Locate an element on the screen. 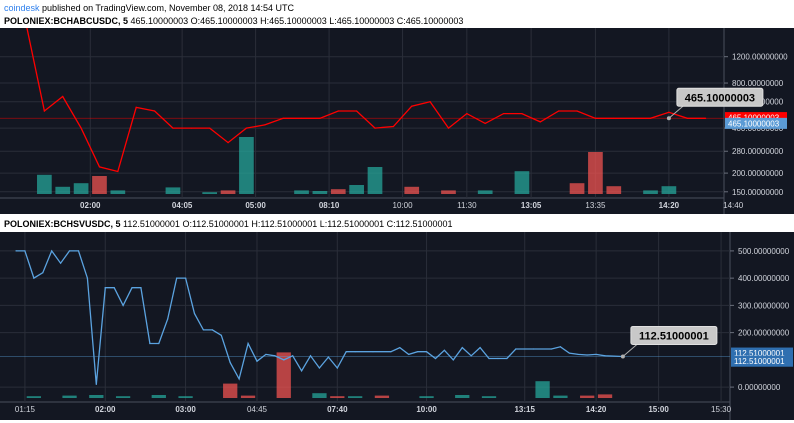 This screenshot has height=423, width=794. chart1-symbol: POLONIEX:BCHABCUSDC, 5 is located at coordinates (66, 21).